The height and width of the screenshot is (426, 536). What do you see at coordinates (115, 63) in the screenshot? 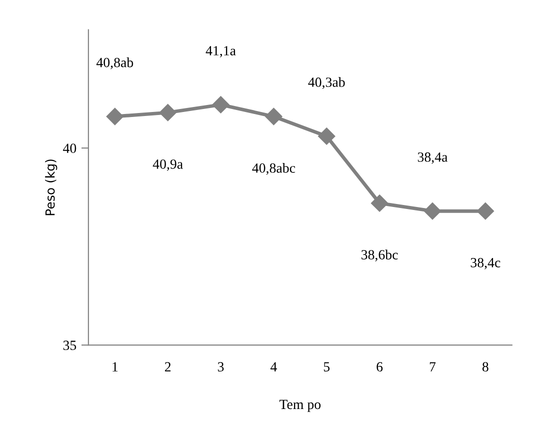
I see `data-label: 40,8ab` at bounding box center [115, 63].